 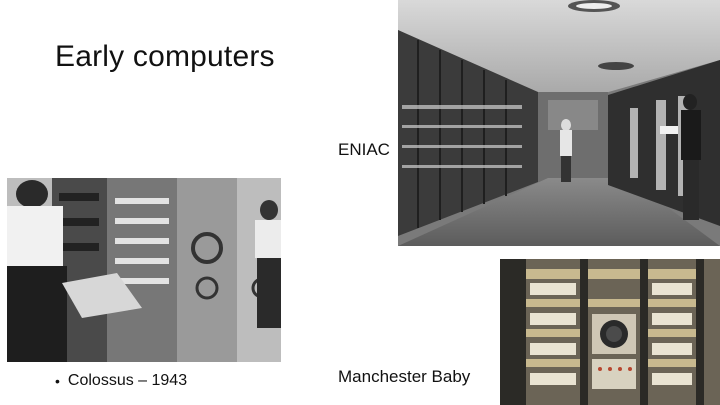 I want to click on manchester-baby-caption: Manchester Baby, so click(x=404, y=376).